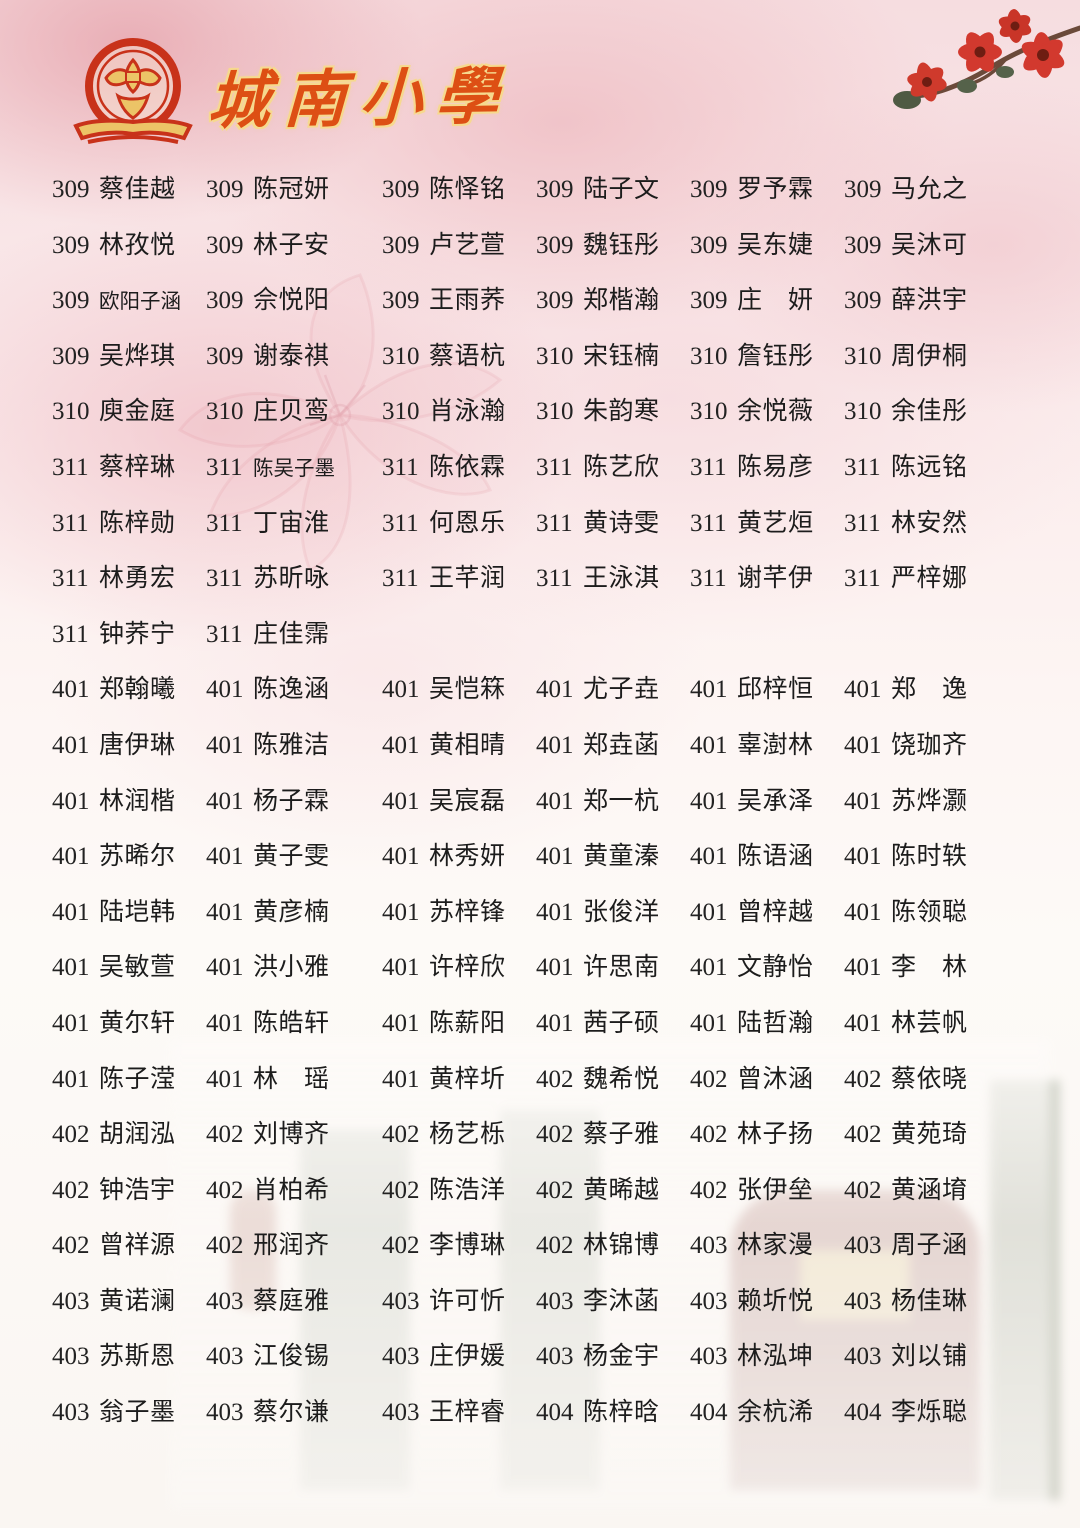  What do you see at coordinates (283, 412) in the screenshot?
I see `student-entry: 310 庄贝鸾` at bounding box center [283, 412].